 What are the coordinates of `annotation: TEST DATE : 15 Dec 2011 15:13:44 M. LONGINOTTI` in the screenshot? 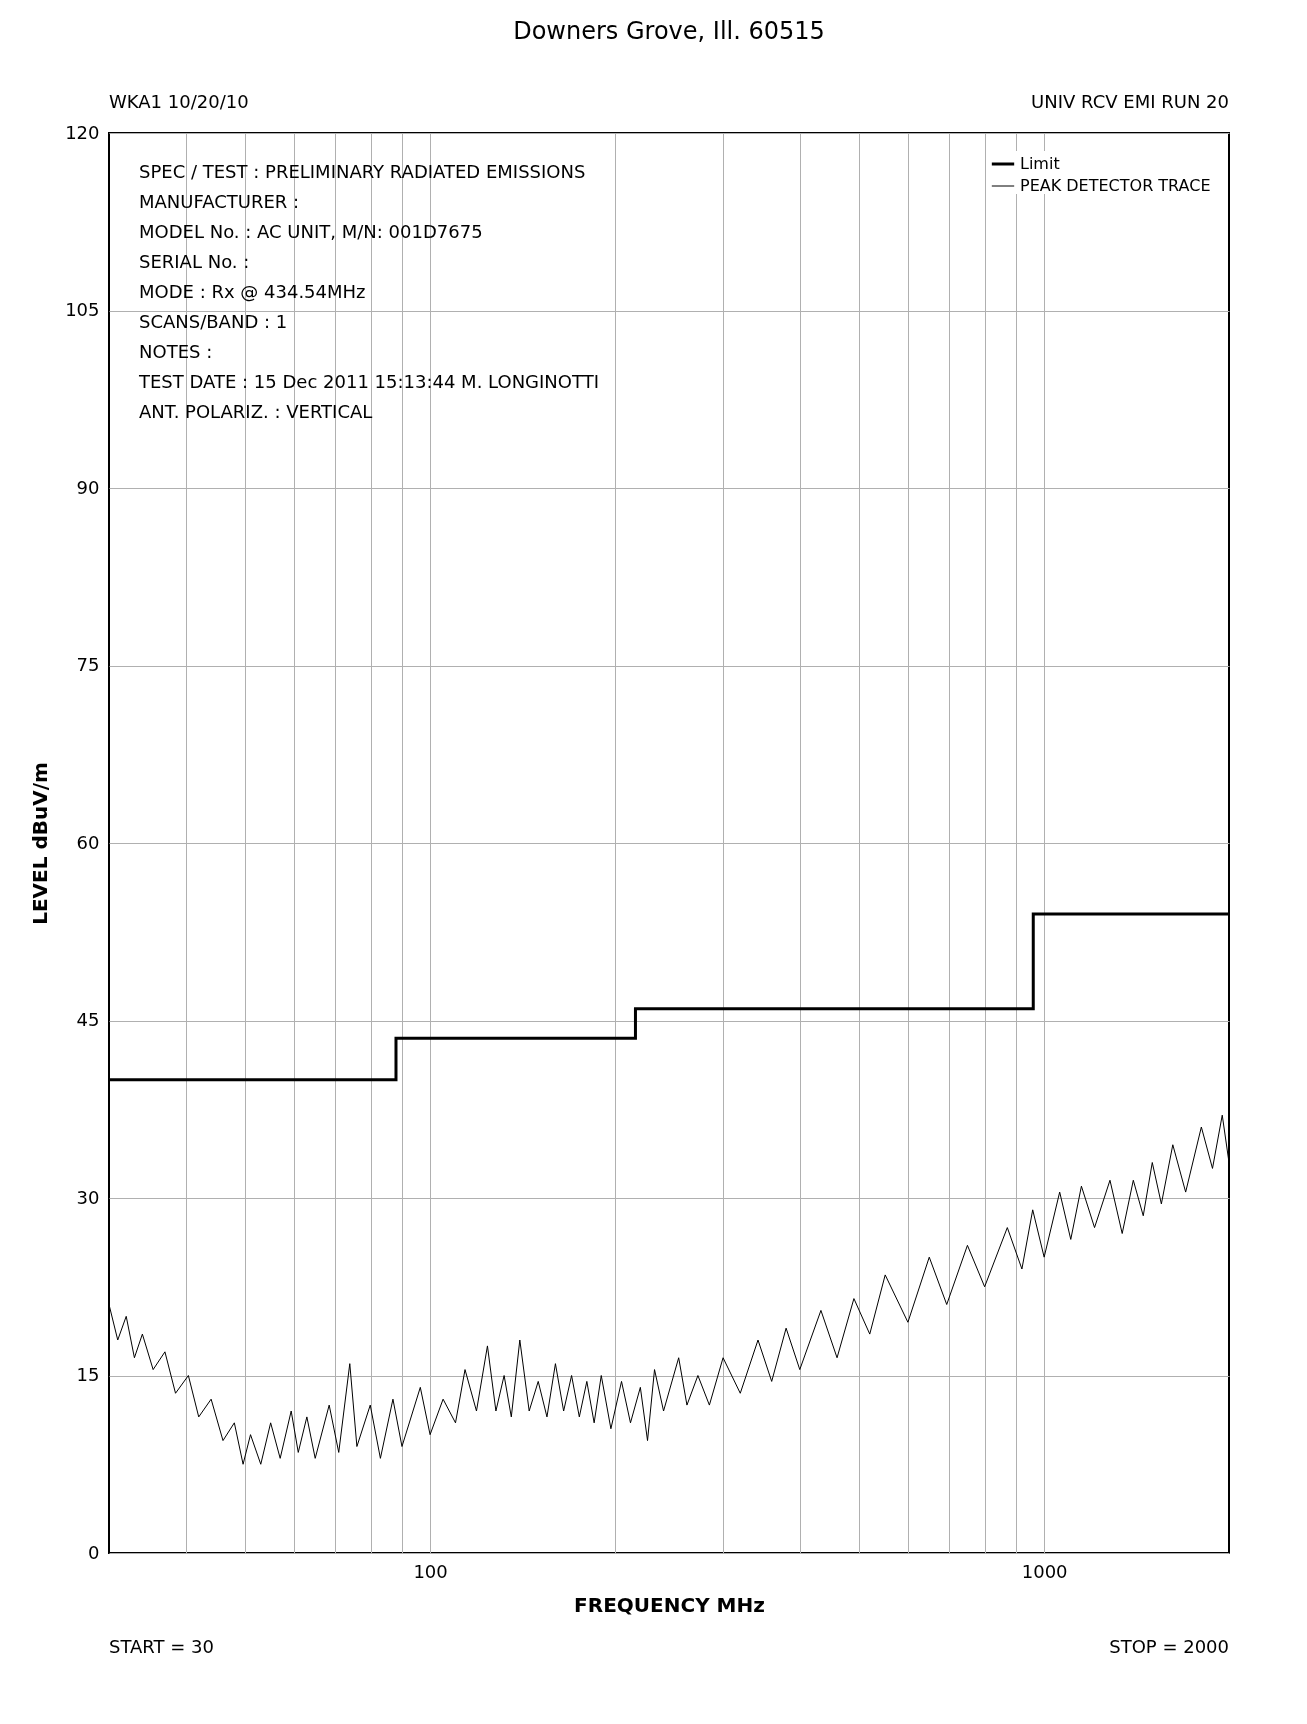 It's located at (368, 381).